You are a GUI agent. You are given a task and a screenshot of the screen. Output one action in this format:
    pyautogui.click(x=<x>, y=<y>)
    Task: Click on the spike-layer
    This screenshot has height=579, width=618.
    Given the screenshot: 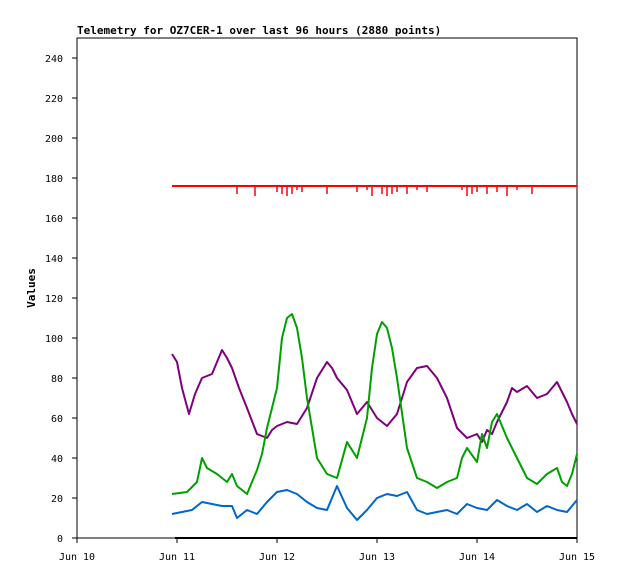 What is the action you would take?
    pyautogui.click(x=384, y=191)
    